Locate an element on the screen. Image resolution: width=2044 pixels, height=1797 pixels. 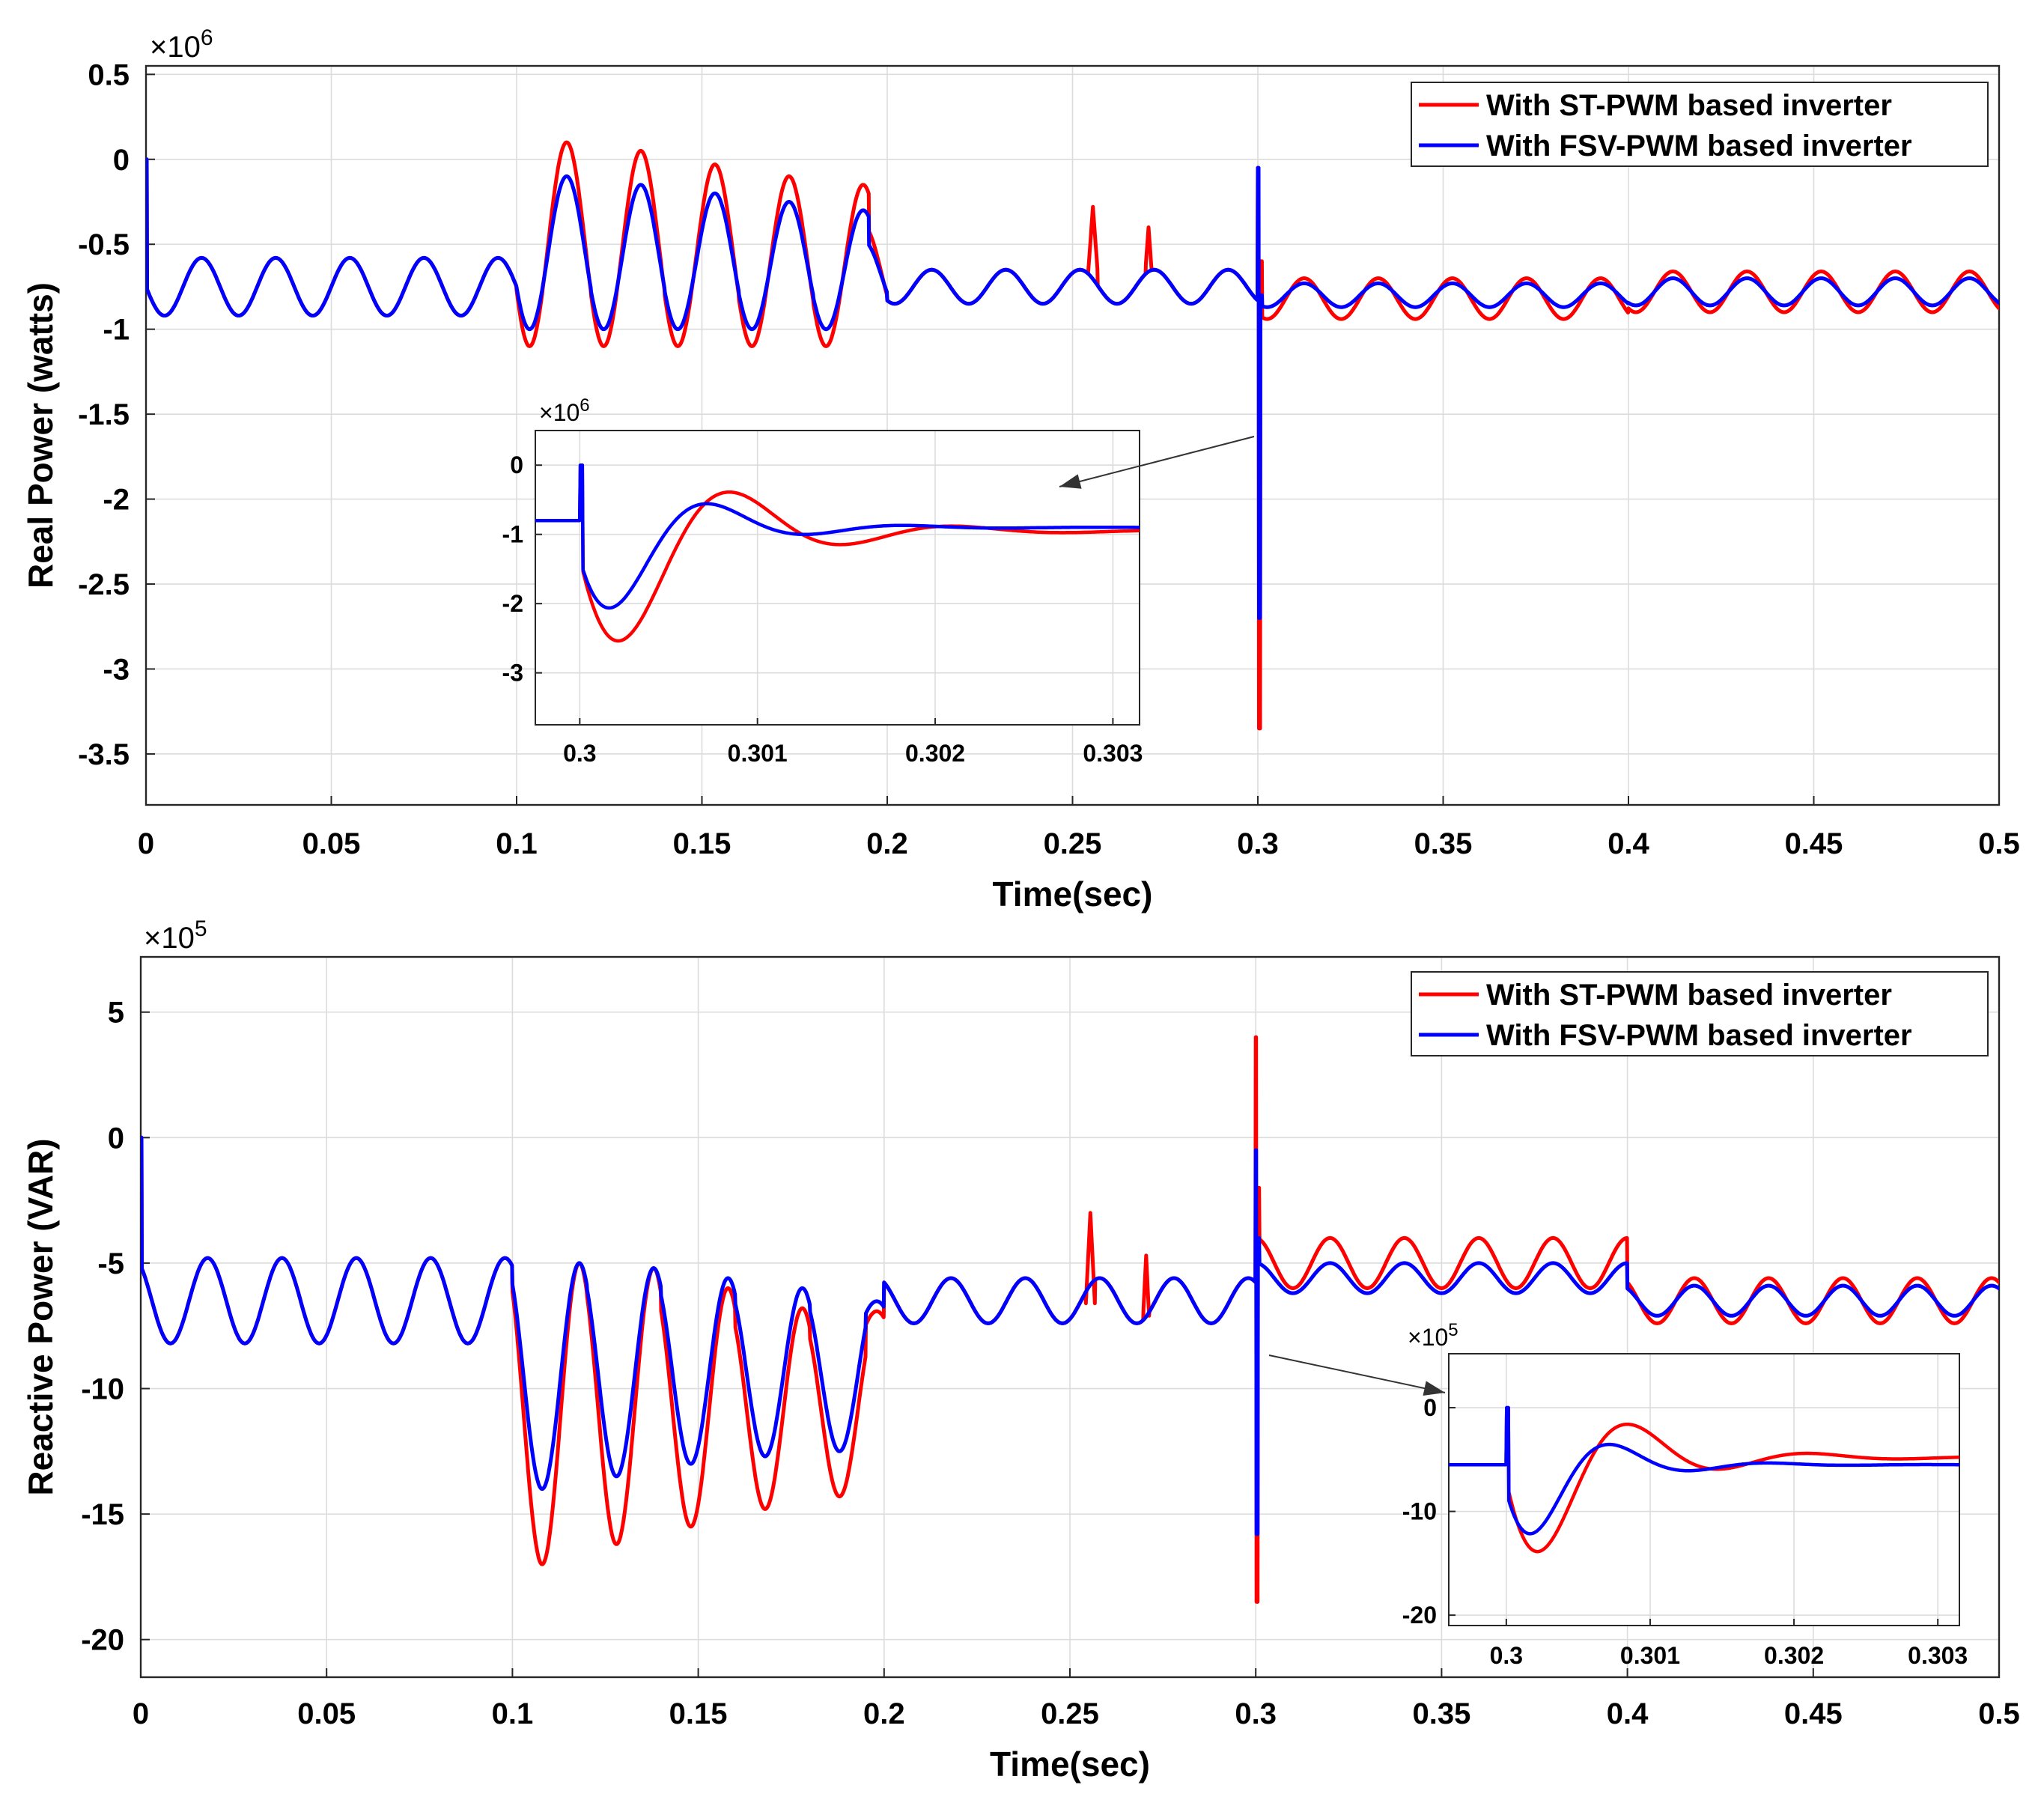
y-tick-label: -15 is located at coordinates (102, 1514).